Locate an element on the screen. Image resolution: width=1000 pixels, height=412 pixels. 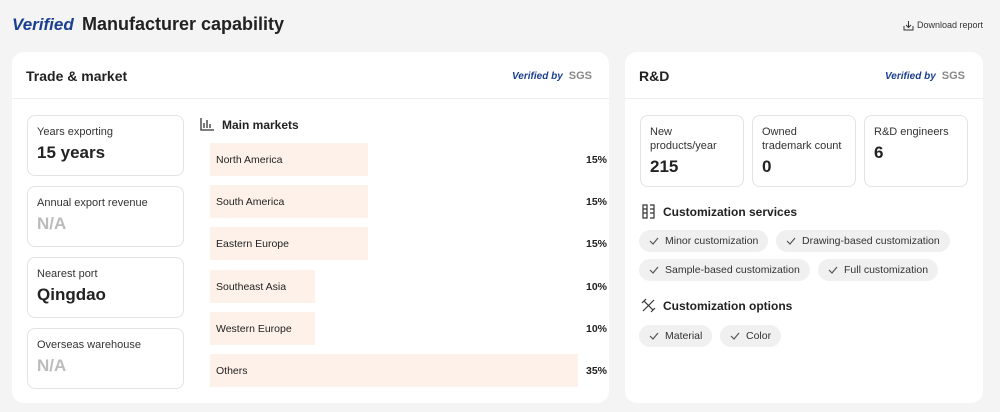
stat-label: Nearest port is located at coordinates (67, 274).